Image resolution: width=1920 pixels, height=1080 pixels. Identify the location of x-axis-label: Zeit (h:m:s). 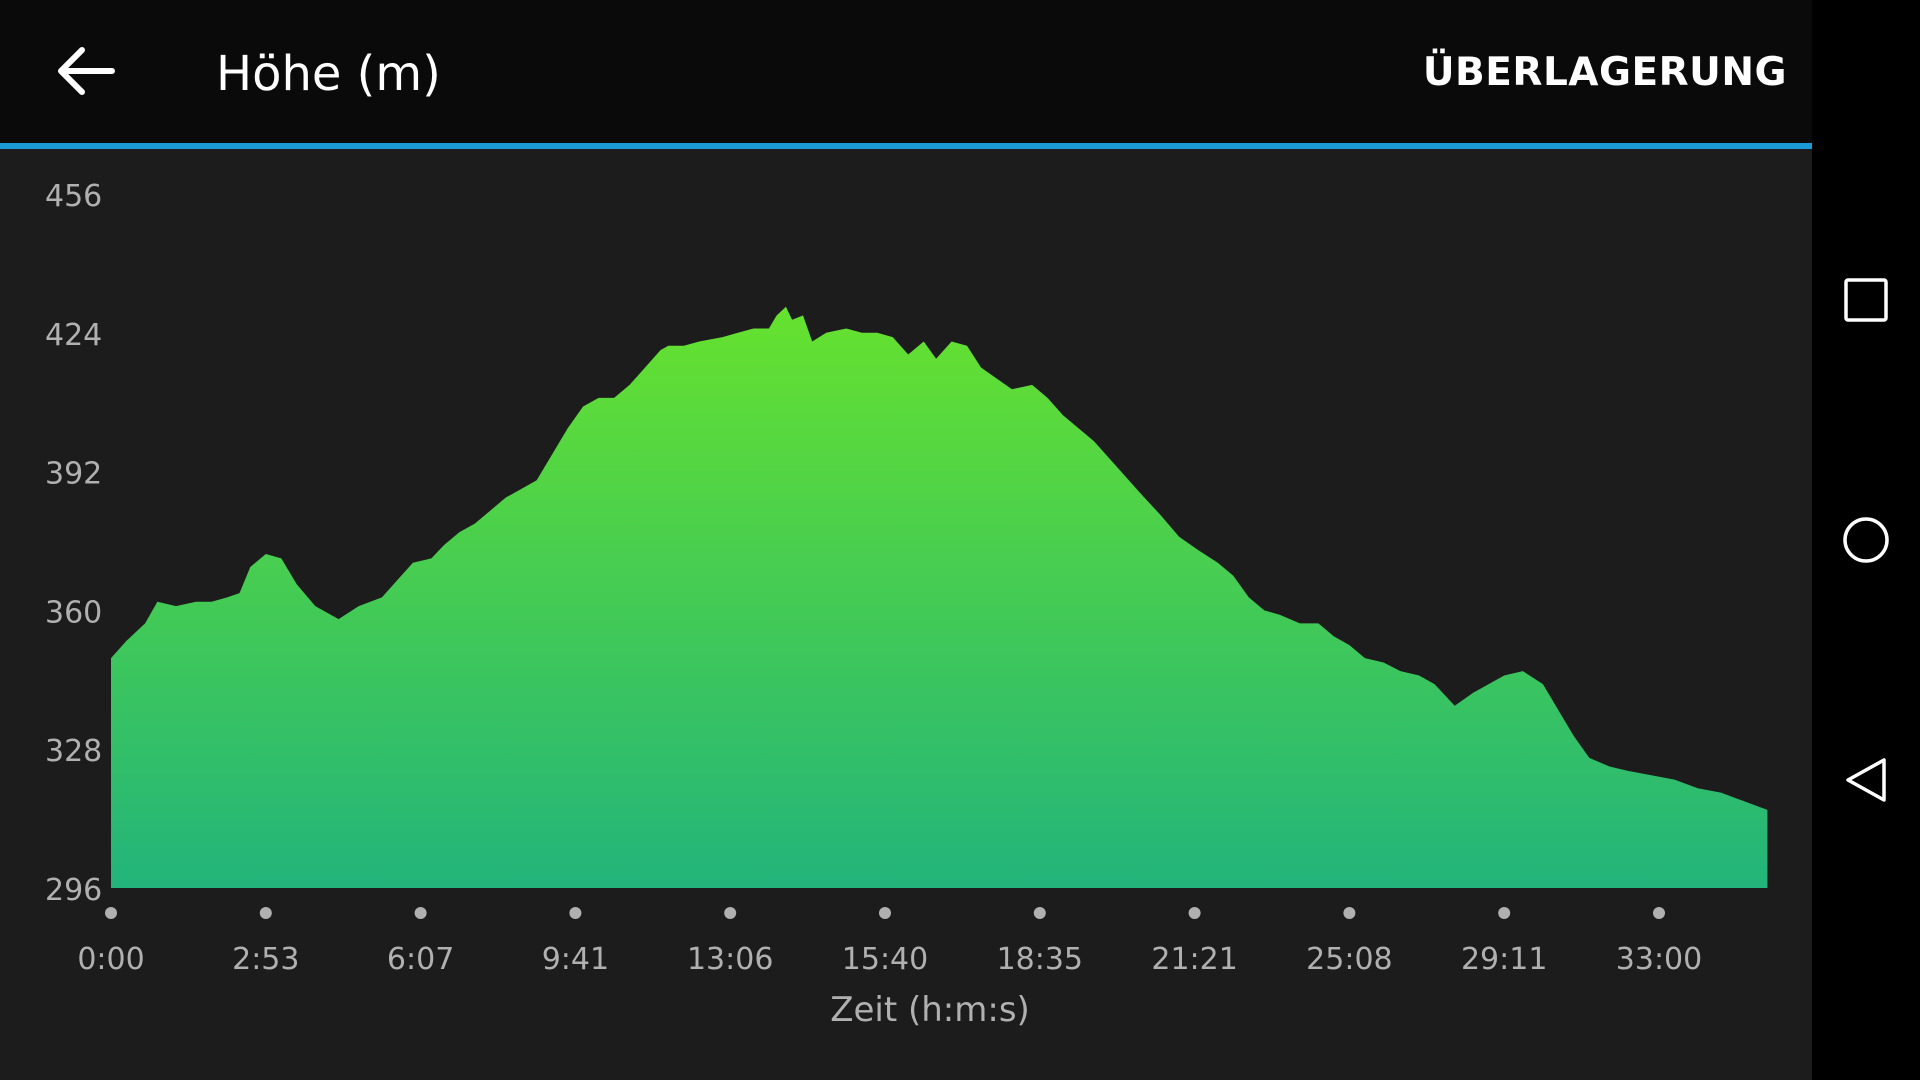
(930, 1010).